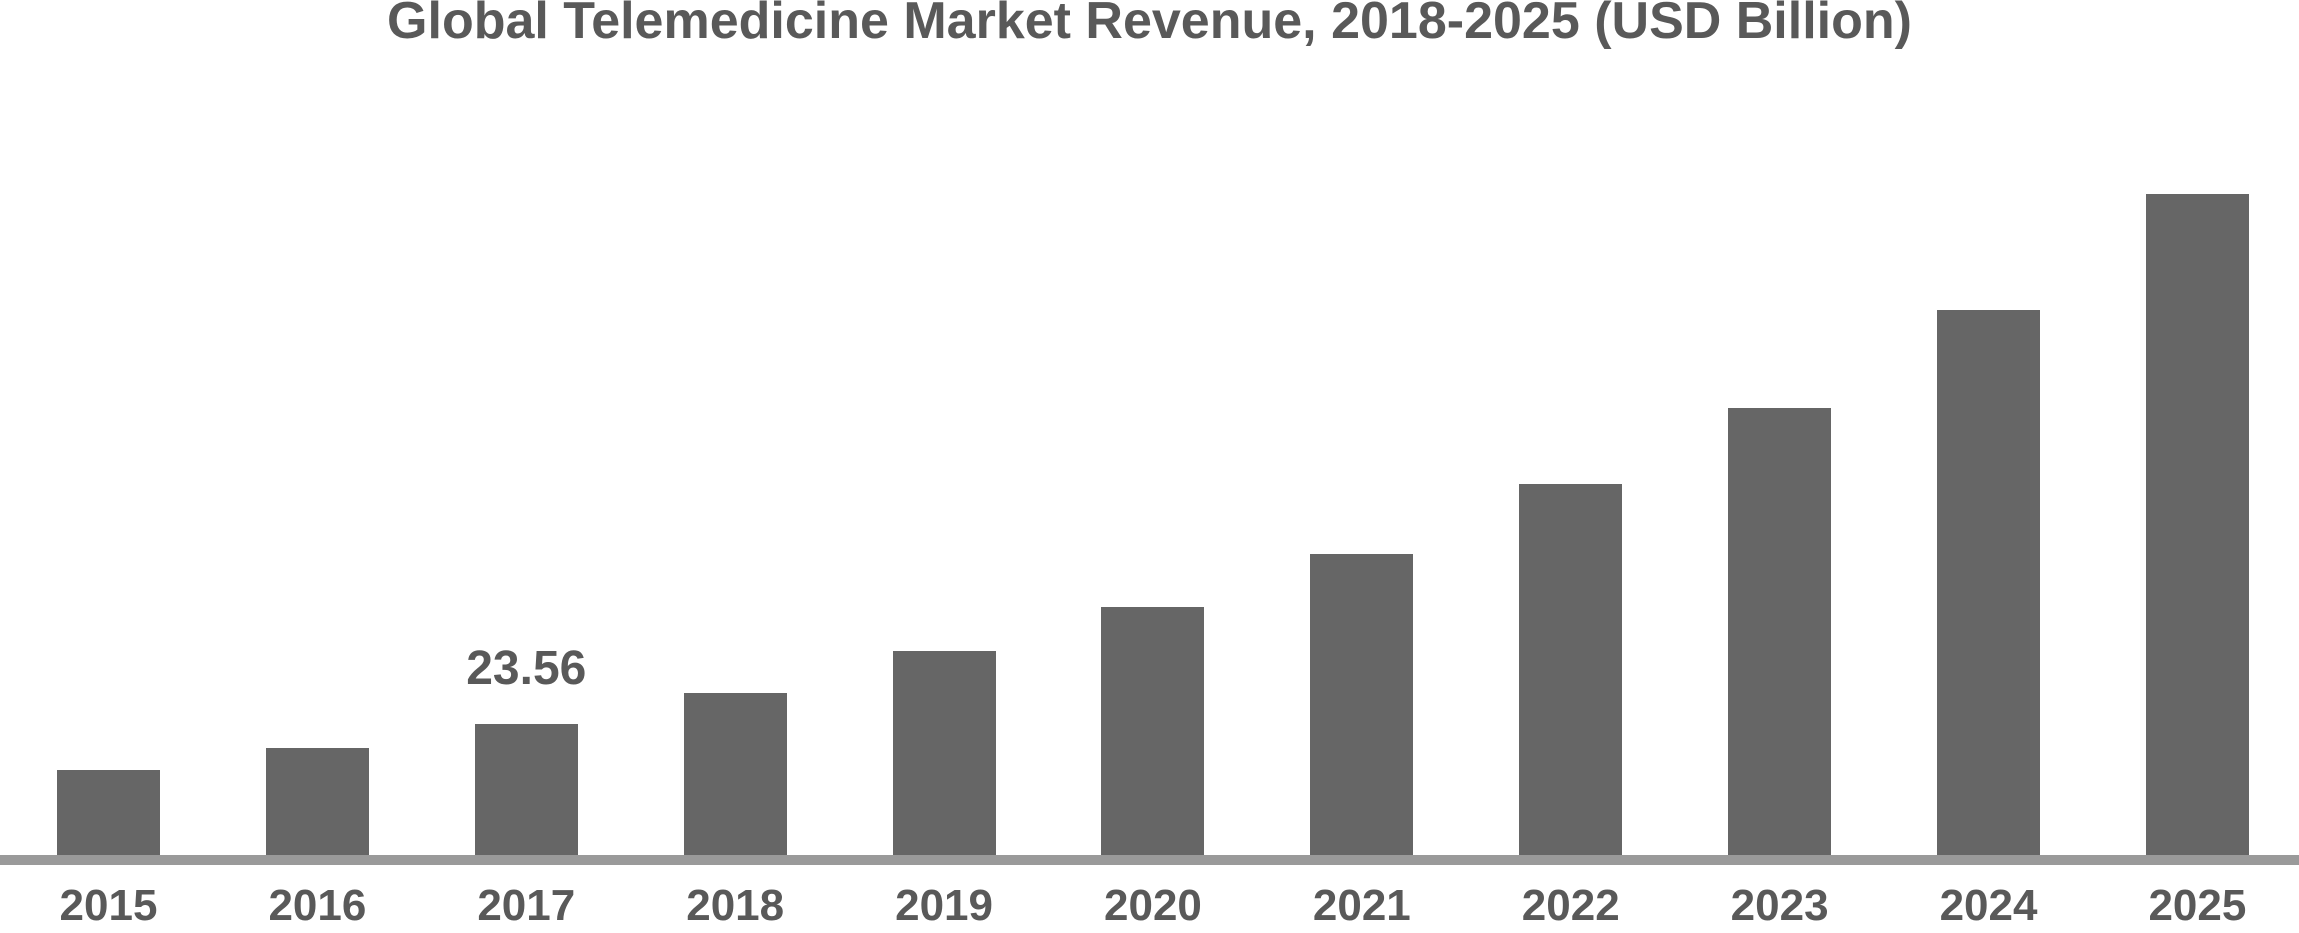 The width and height of the screenshot is (2299, 933). I want to click on bar-2017: 23.56, so click(526, 748).